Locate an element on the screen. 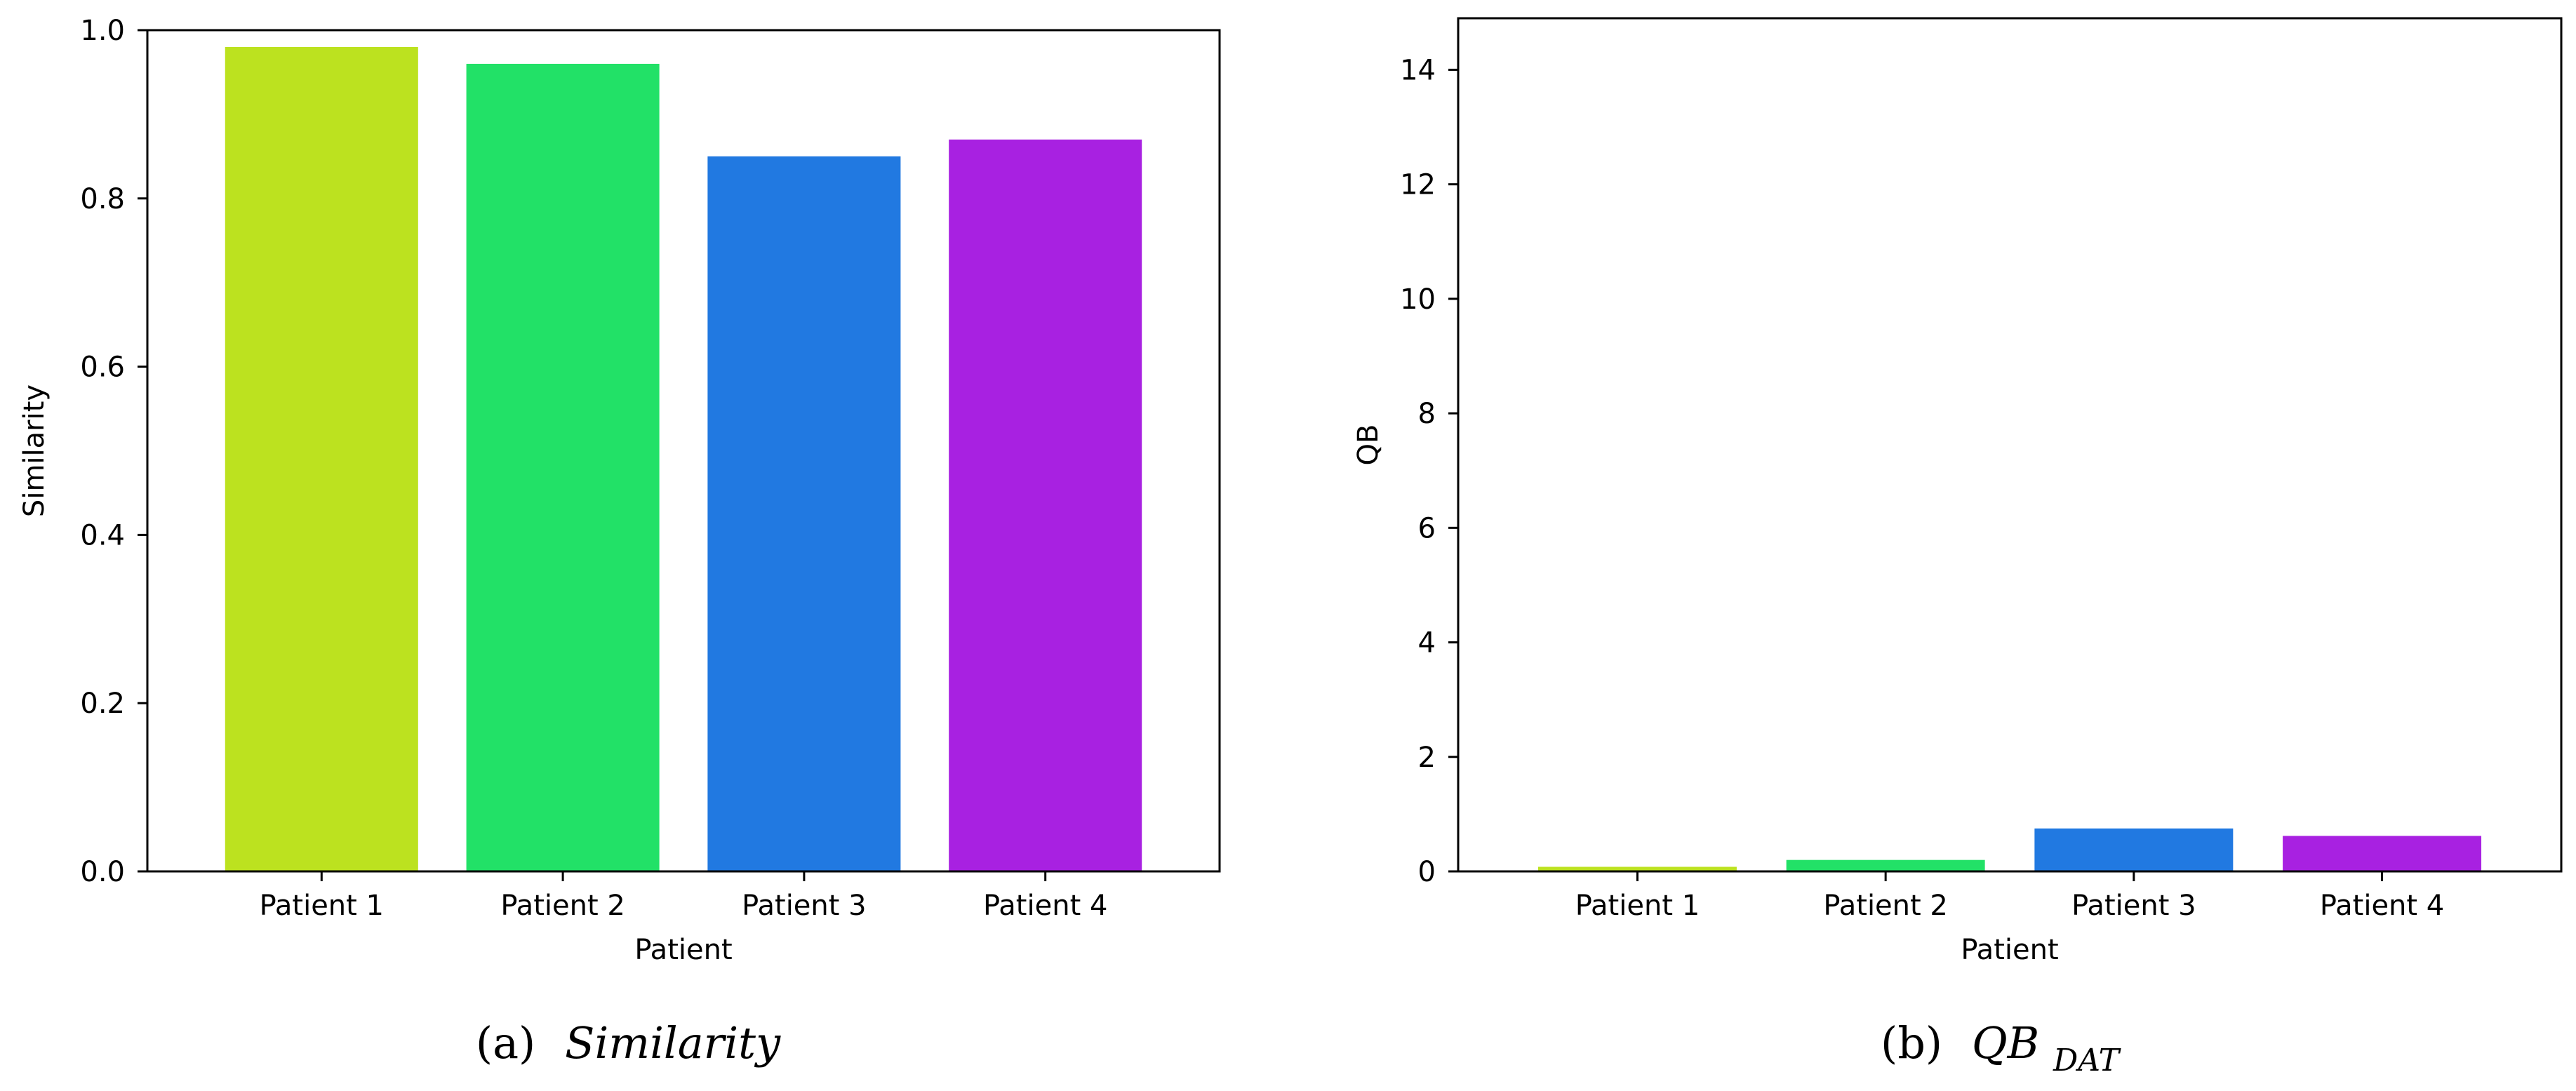 Image resolution: width=2576 pixels, height=1091 pixels. similarity-caption-prefix: (a) is located at coordinates (506, 1043).